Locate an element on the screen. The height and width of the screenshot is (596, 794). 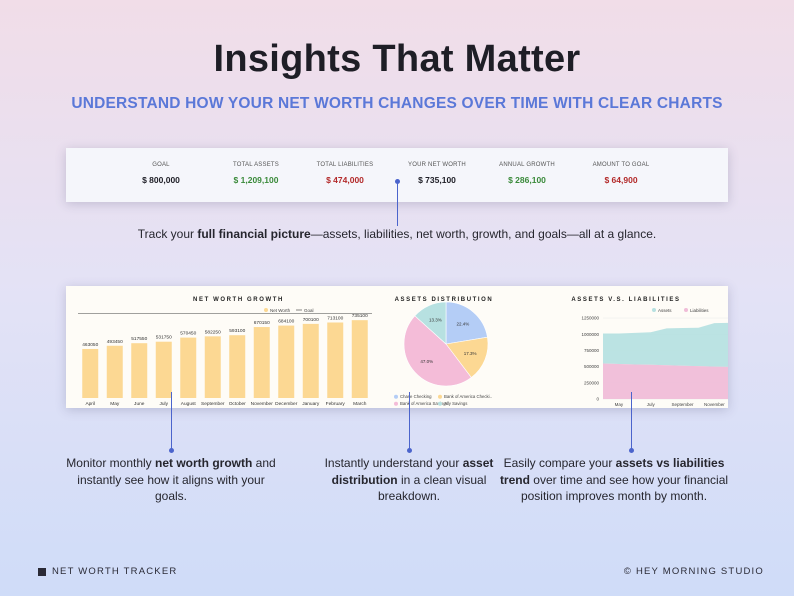
pie-slice-label: 13.3% is located at coordinates (435, 320).